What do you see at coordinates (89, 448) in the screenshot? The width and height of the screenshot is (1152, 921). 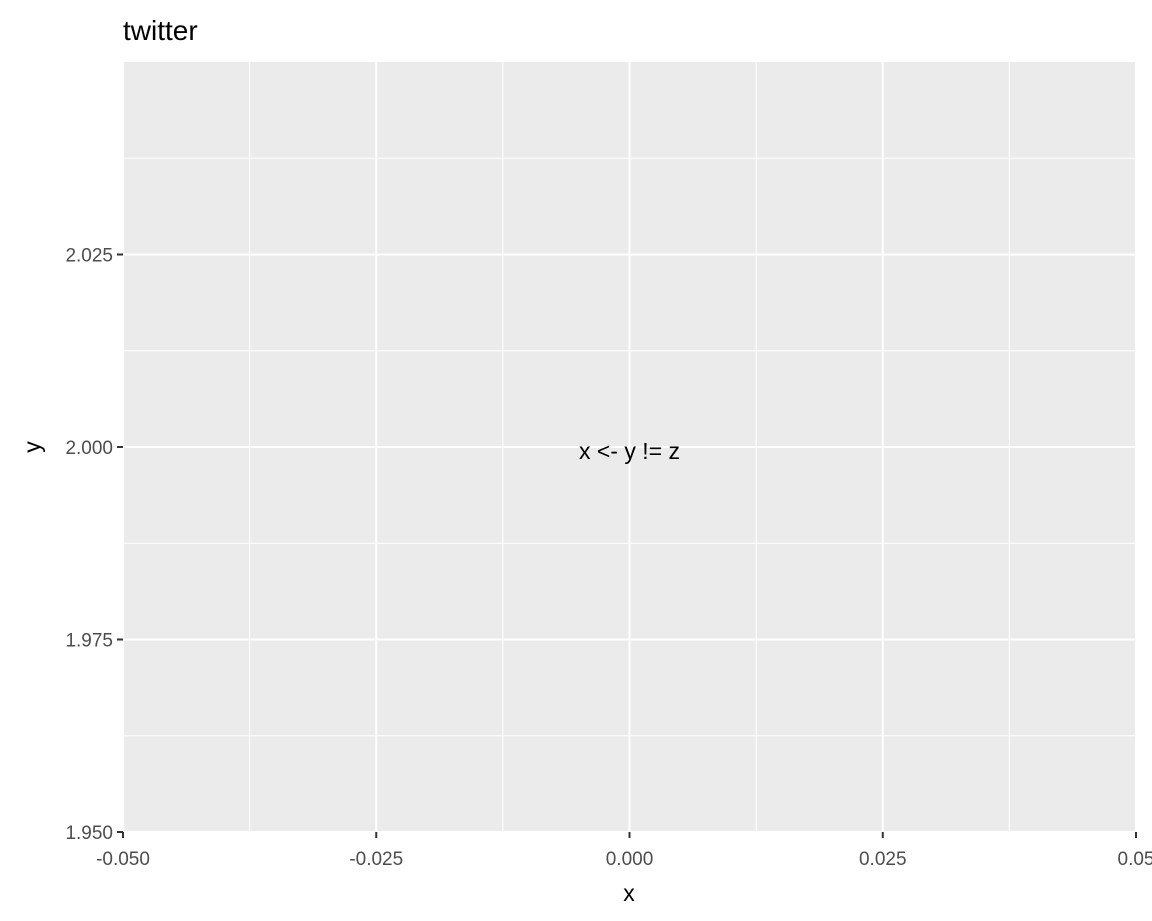 I see `y-tick-label: 2.000` at bounding box center [89, 448].